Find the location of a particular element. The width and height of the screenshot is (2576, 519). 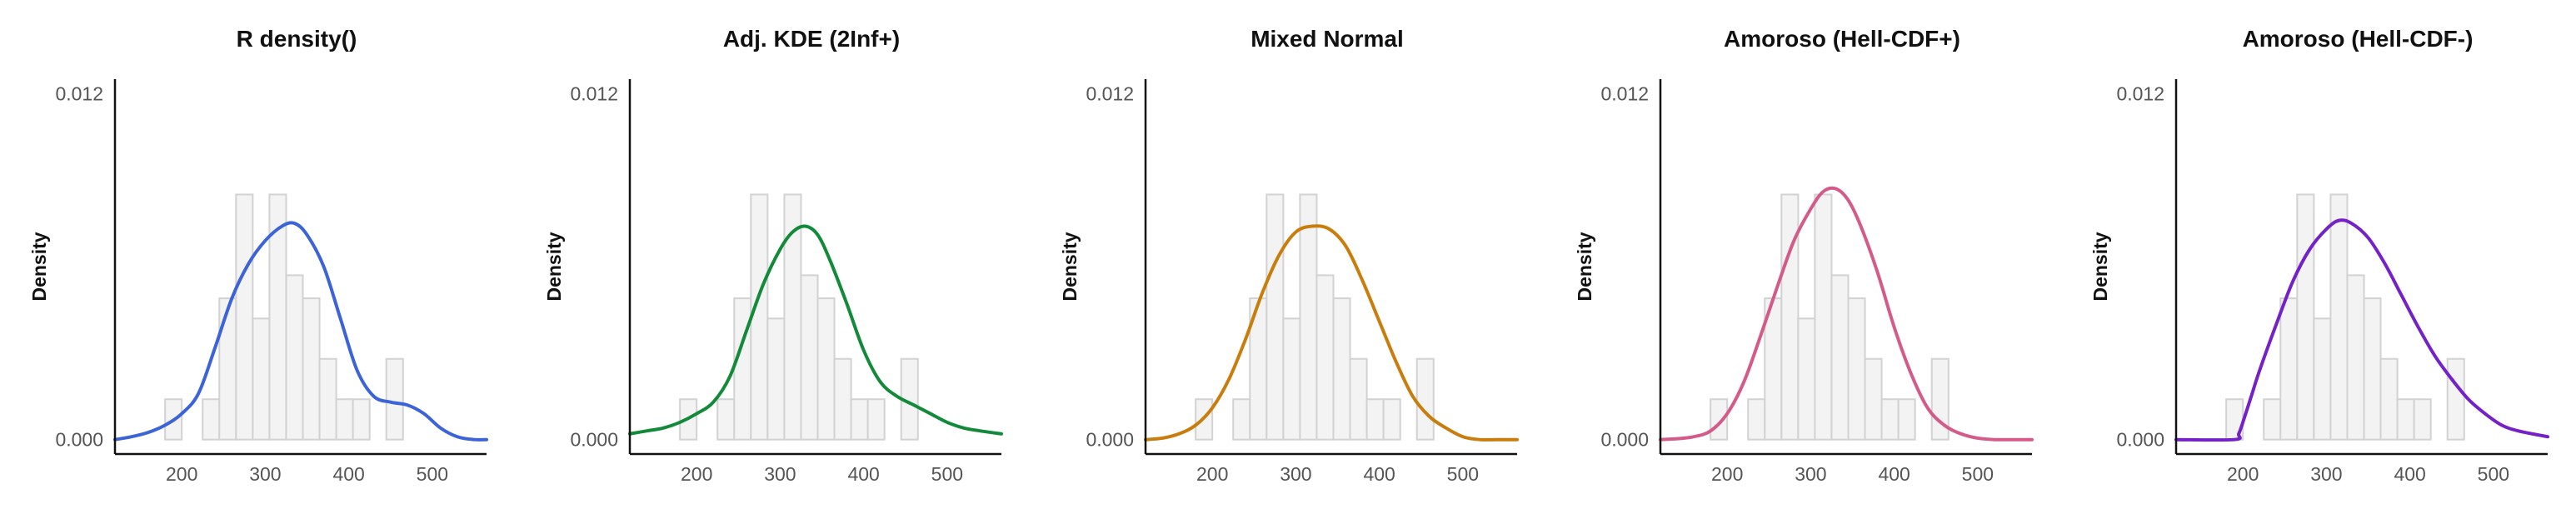

chart-title: Amoroso (Hell-CDF+) is located at coordinates (1842, 39).